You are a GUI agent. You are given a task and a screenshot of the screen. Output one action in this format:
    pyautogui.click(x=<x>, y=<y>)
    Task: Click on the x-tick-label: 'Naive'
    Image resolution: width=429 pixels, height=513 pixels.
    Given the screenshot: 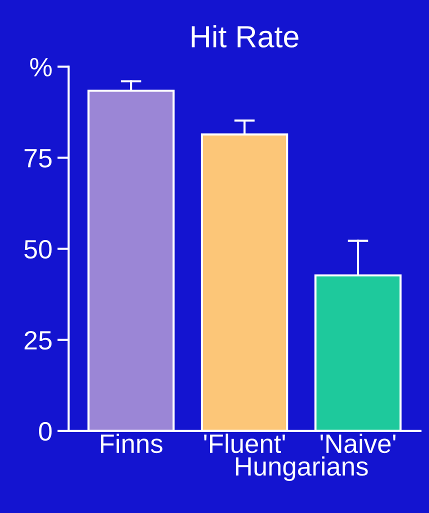 What is the action you would take?
    pyautogui.click(x=358, y=444)
    